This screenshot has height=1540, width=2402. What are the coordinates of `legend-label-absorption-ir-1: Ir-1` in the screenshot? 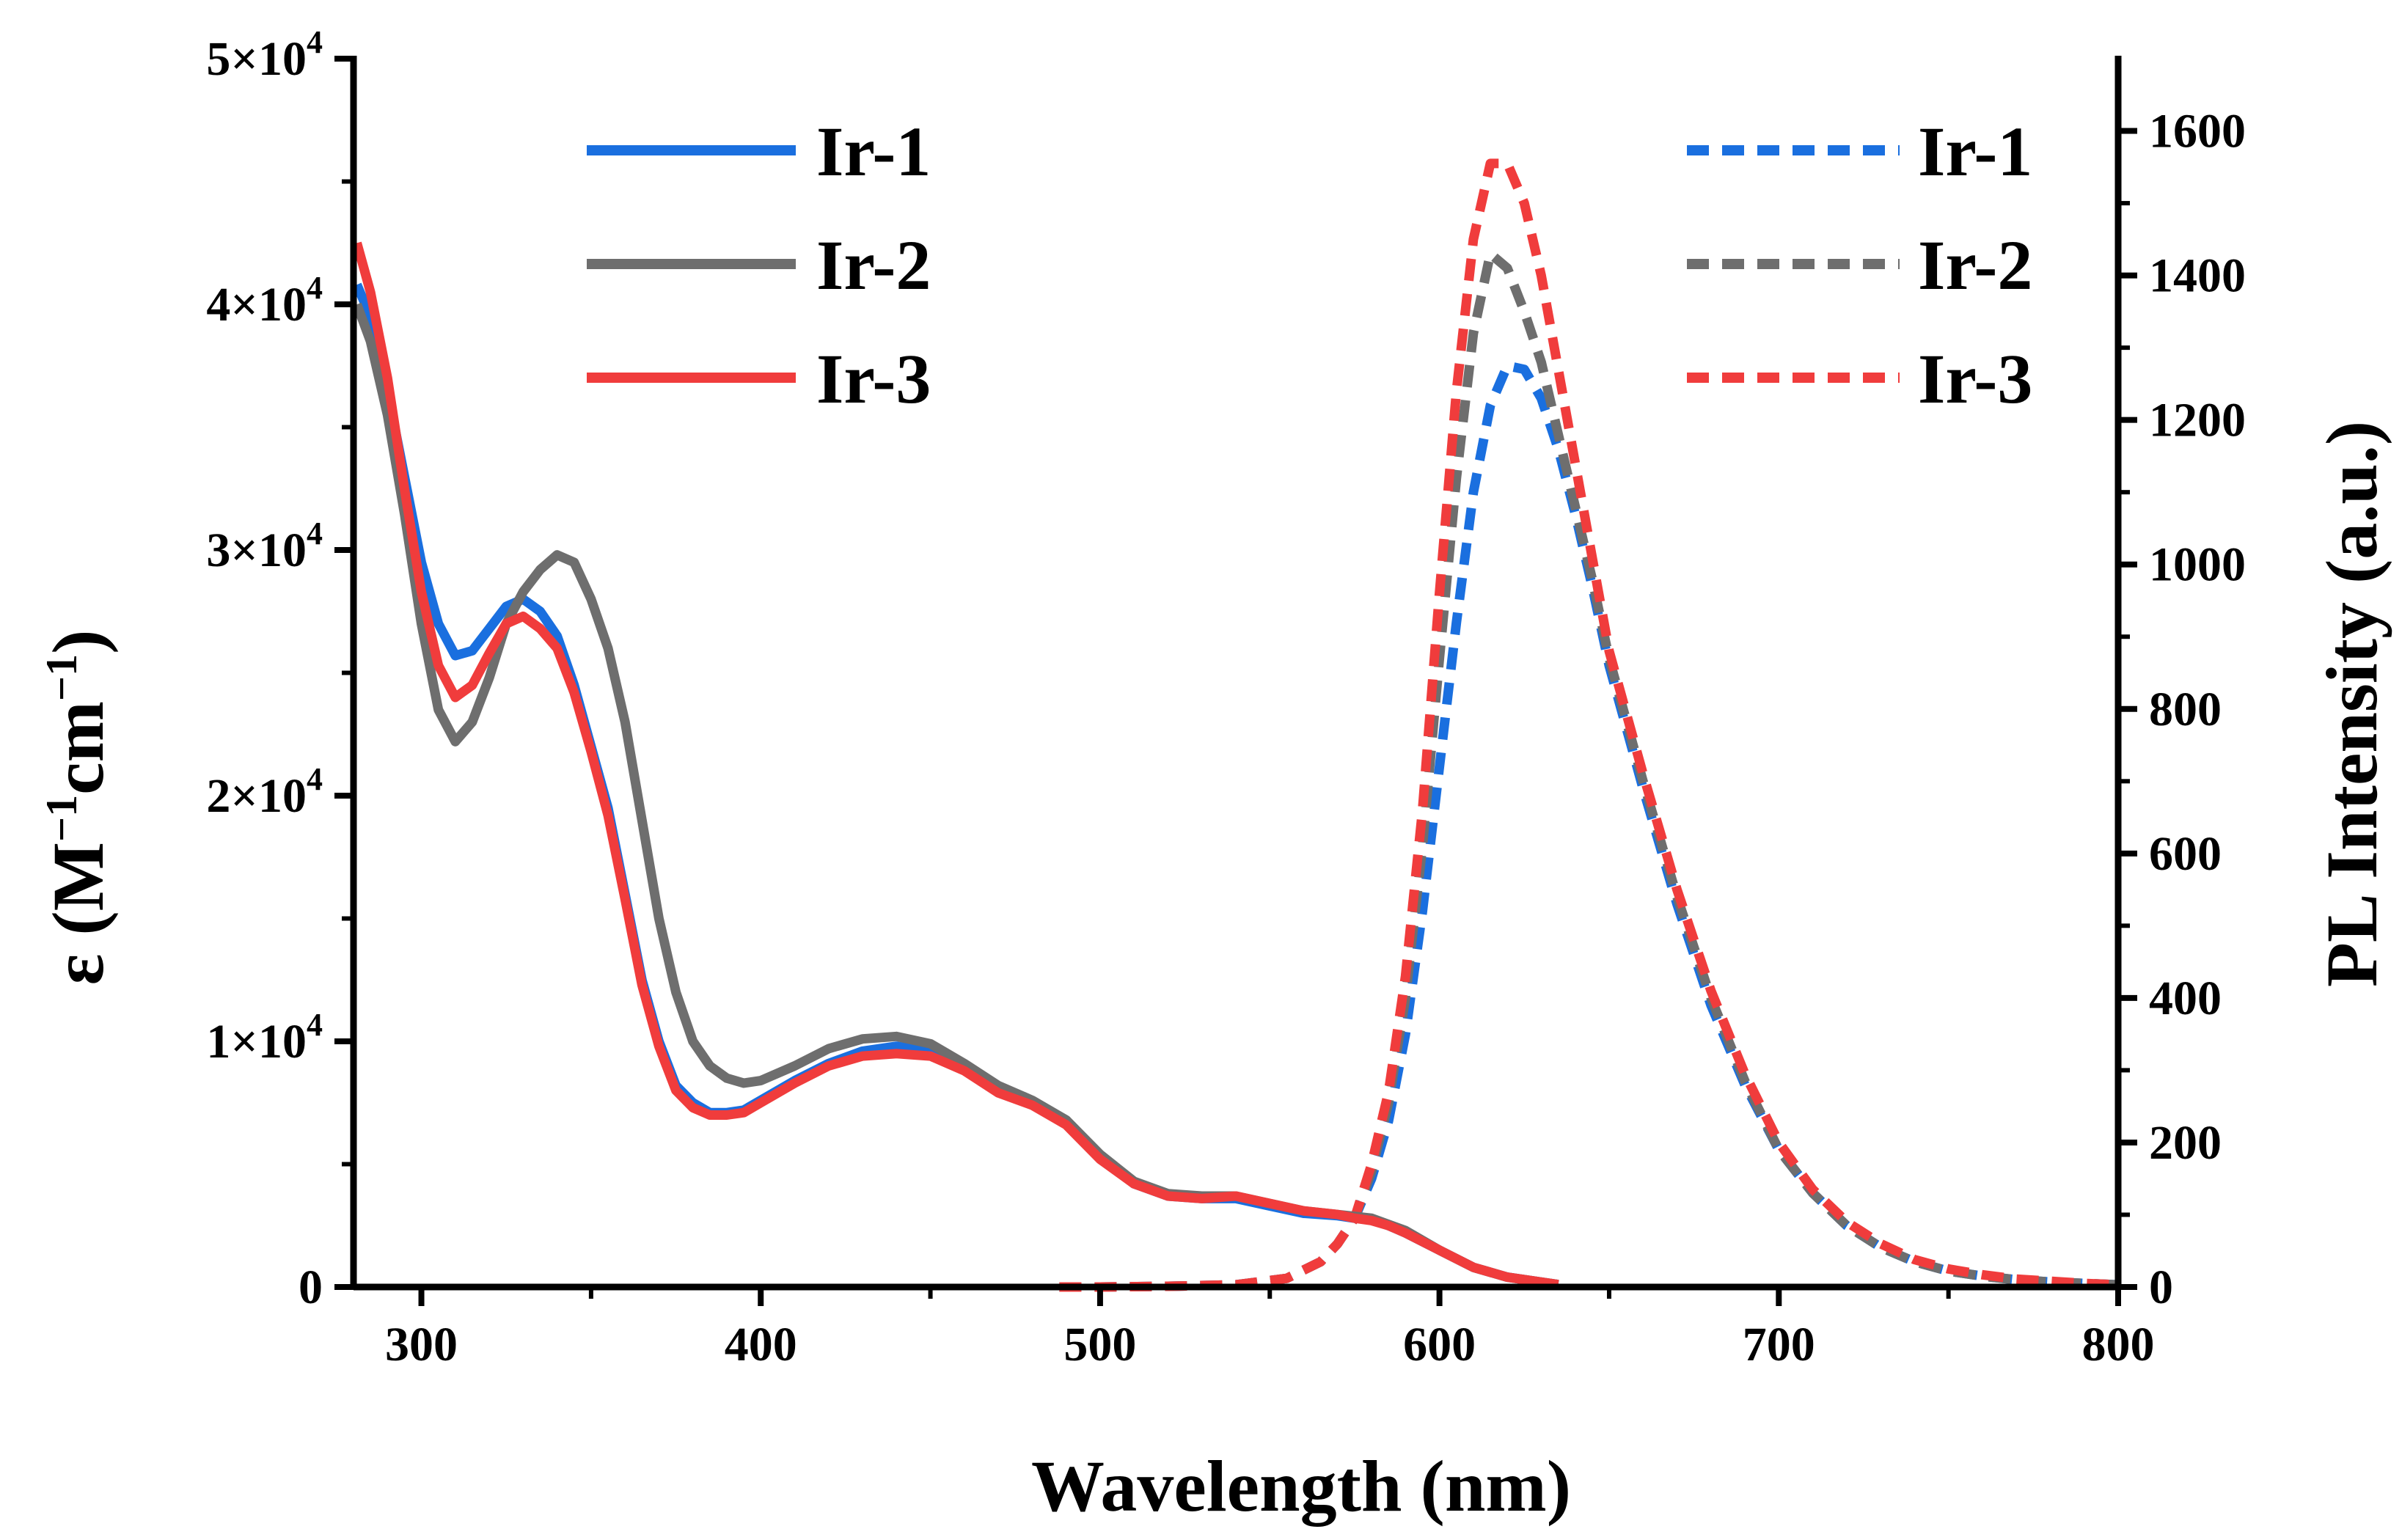 It's located at (873, 151).